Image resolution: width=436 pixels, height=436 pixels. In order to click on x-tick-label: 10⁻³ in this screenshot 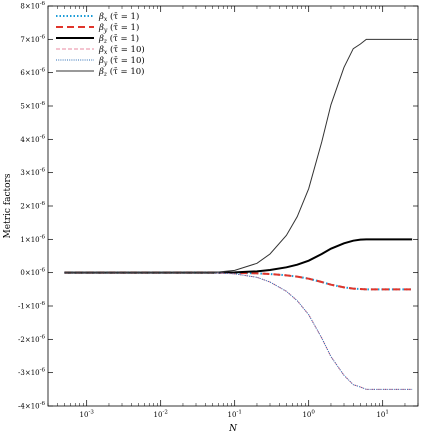, I will do `click(87, 415)`.